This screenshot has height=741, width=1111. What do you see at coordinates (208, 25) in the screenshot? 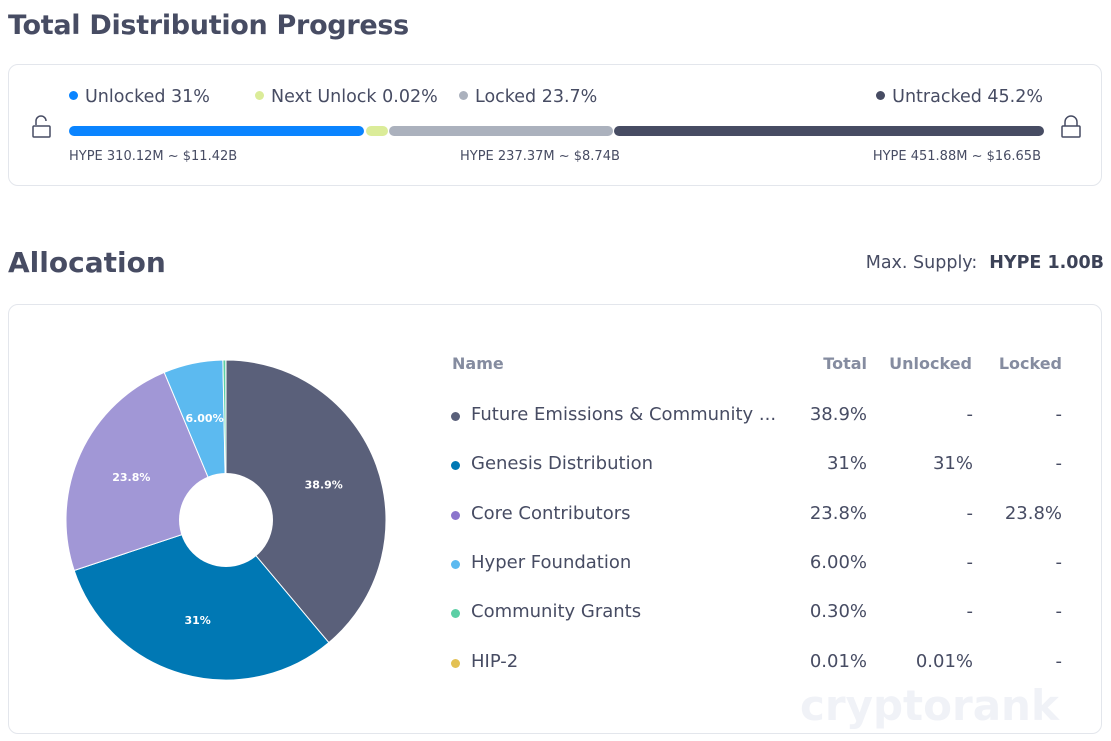
I see `distribution-title: Total Distribution Progress` at bounding box center [208, 25].